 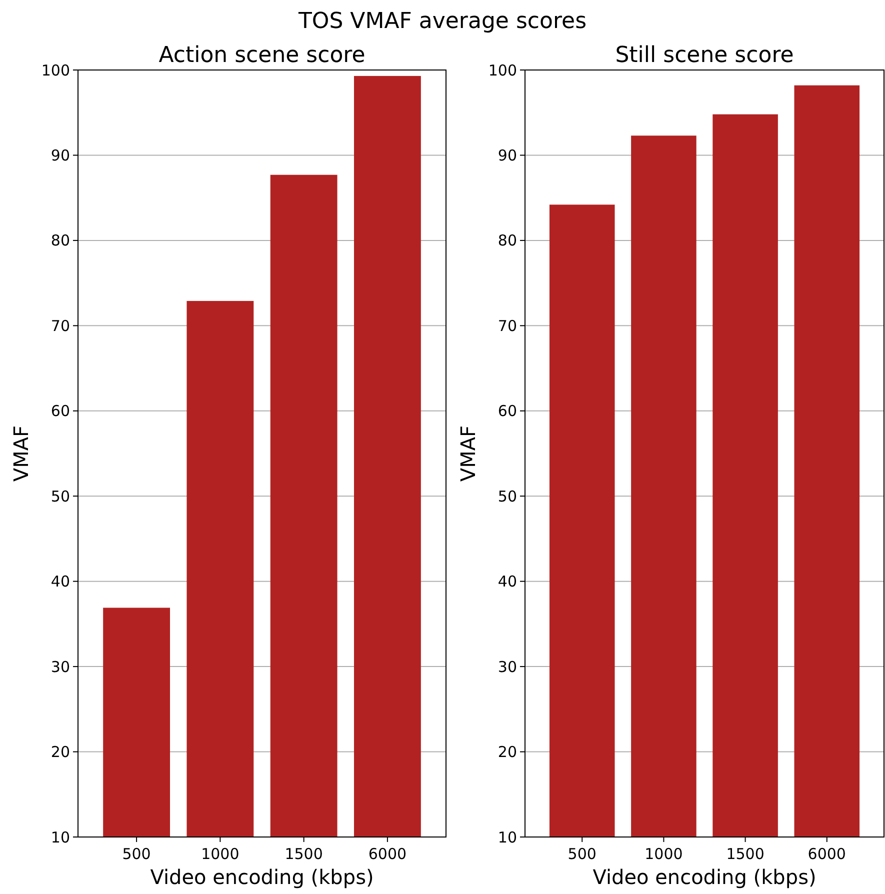 What do you see at coordinates (262, 55) in the screenshot?
I see `chart-title: Action scene score` at bounding box center [262, 55].